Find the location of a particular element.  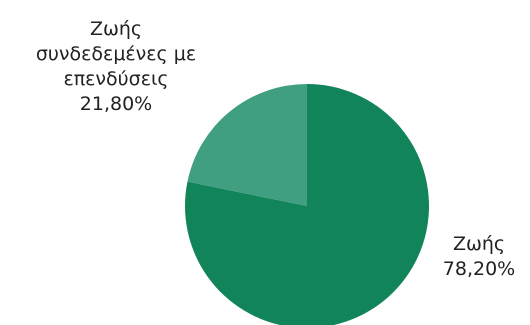

slice-label-line: συνδεδεμένες με is located at coordinates (116, 54).